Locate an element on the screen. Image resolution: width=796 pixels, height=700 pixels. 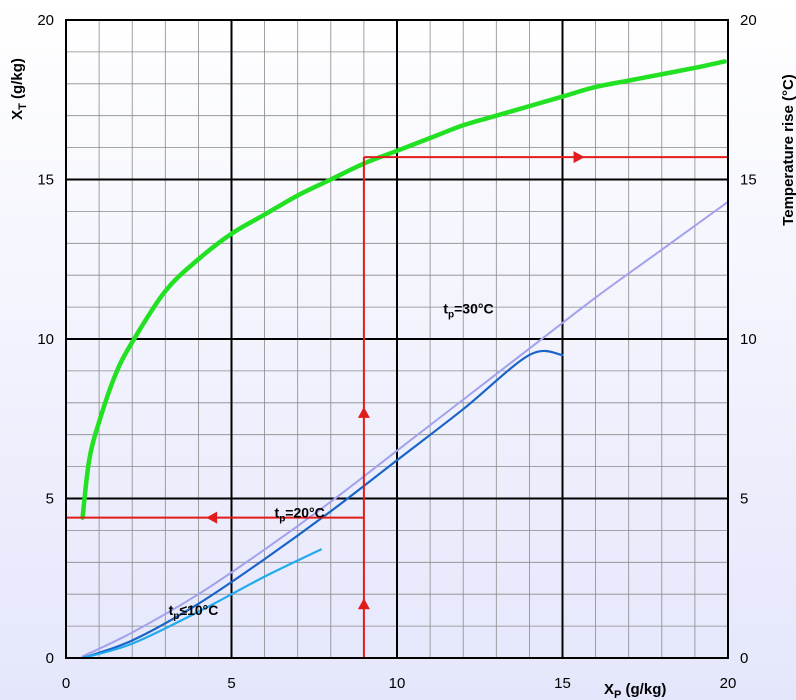
y-tick-label: 15 is located at coordinates (45, 180).